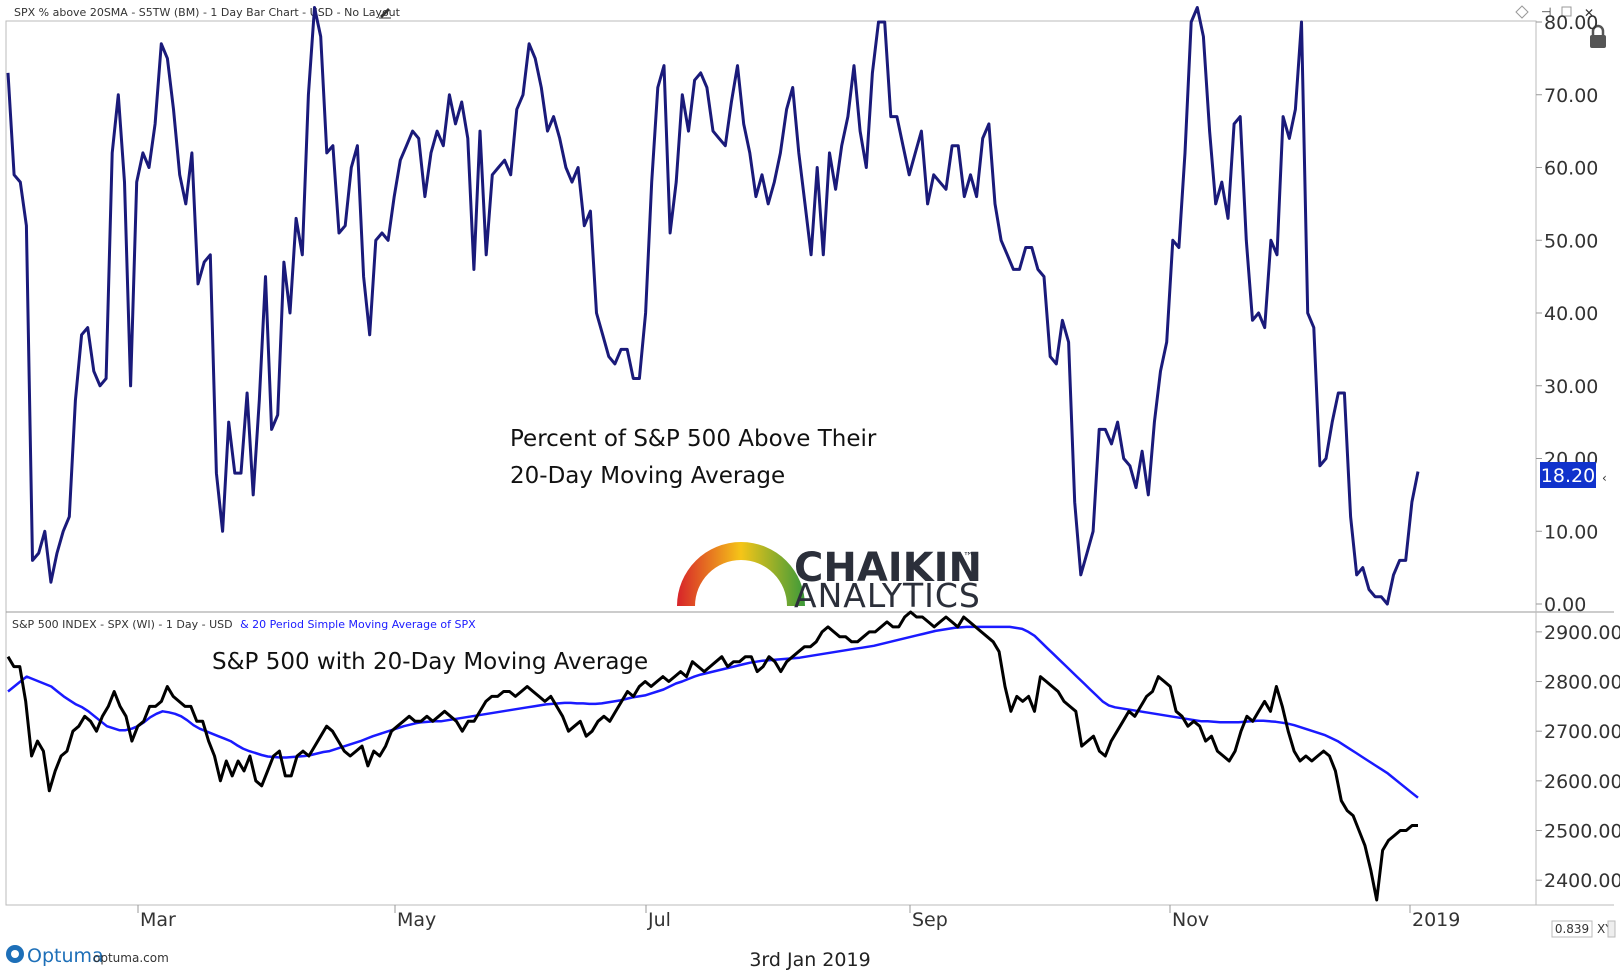 The image size is (1620, 972). Describe the element at coordinates (1598, 36) in the screenshot. I see `lock-icon` at that location.